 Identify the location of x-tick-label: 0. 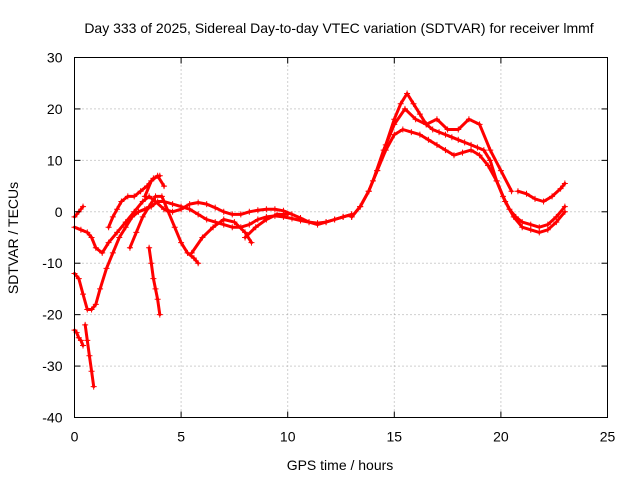
(75, 437).